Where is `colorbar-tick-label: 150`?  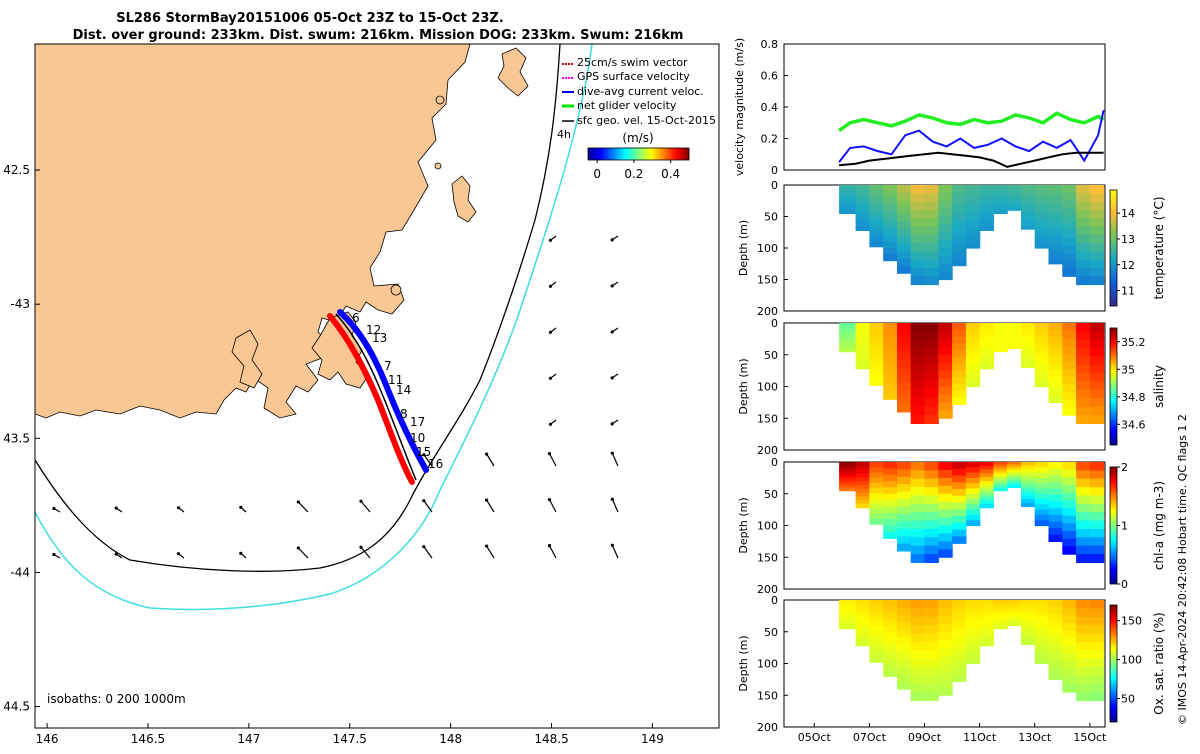 colorbar-tick-label: 150 is located at coordinates (1131, 621).